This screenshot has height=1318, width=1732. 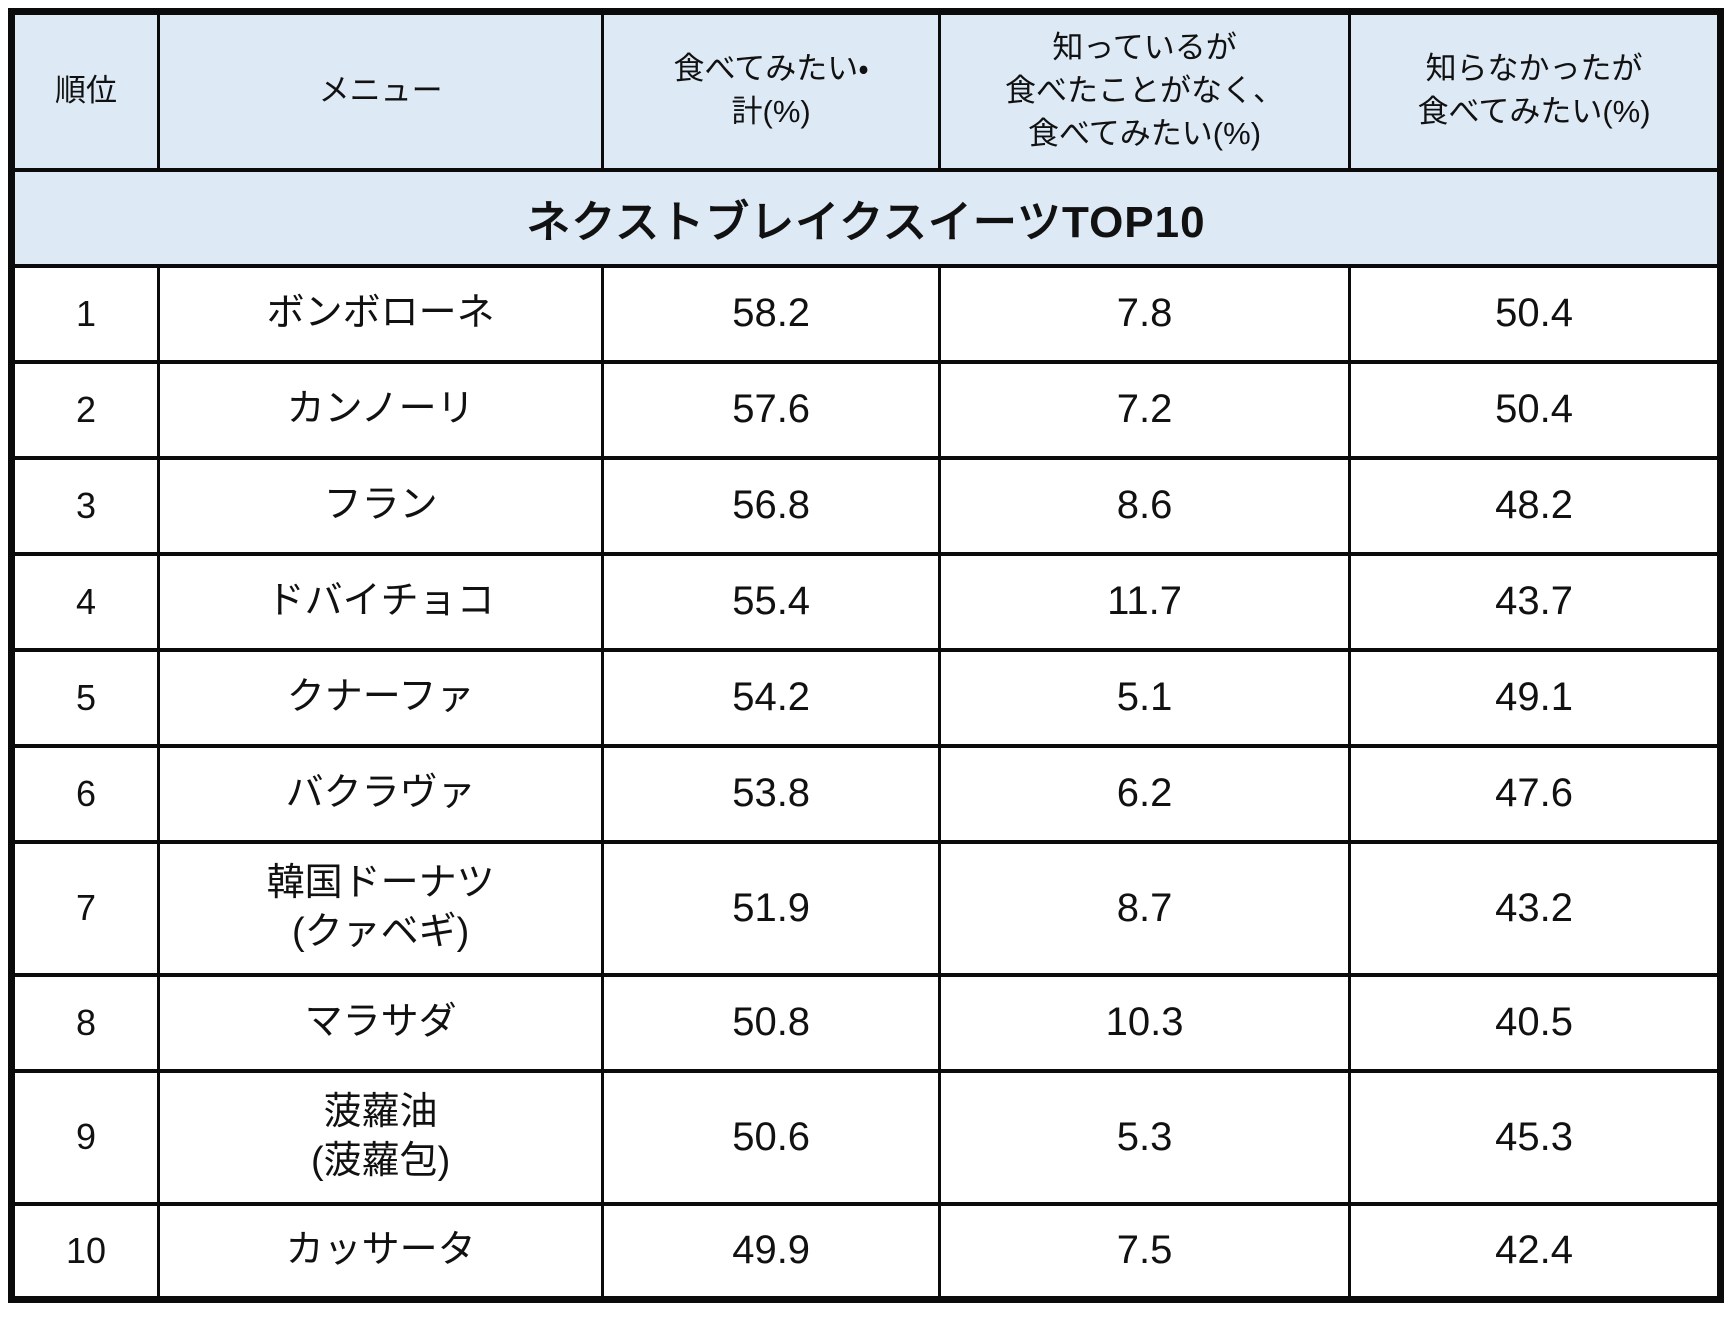 I want to click on header-menu: メニュー, so click(x=380, y=90).